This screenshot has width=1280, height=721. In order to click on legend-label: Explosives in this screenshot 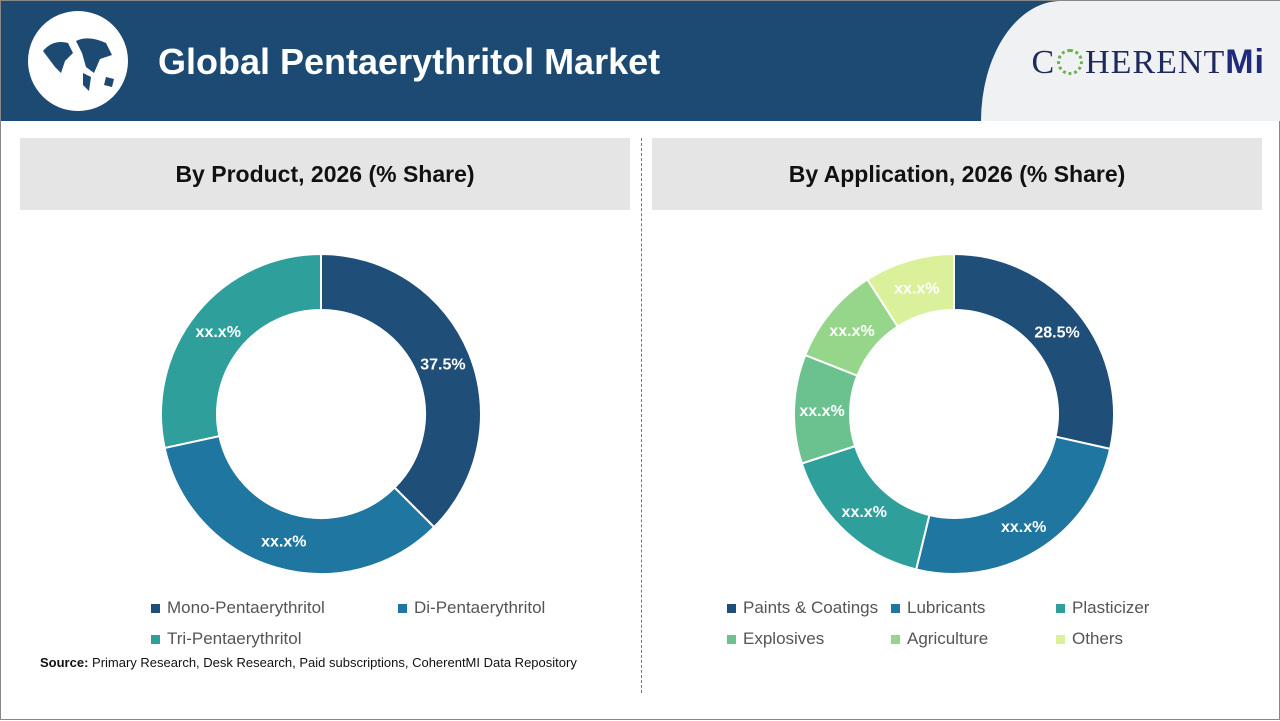, I will do `click(784, 638)`.